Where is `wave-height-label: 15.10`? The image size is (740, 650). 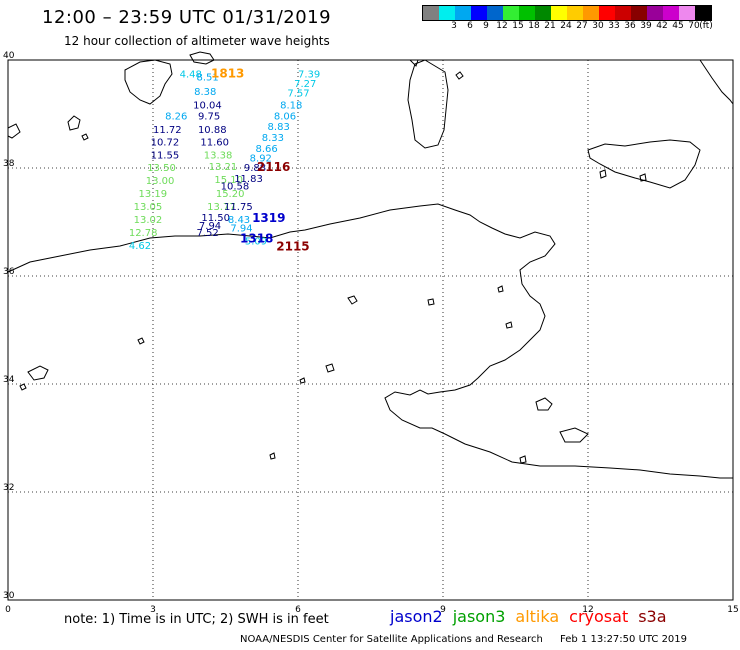 wave-height-label: 15.10 is located at coordinates (228, 180).